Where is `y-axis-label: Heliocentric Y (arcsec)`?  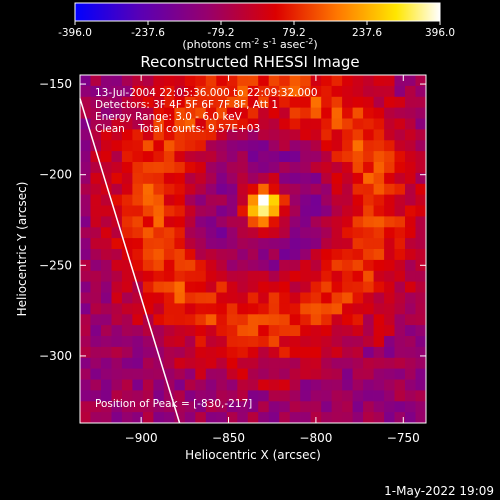
y-axis-label: Heliocentric Y (arcsec) is located at coordinates (22, 249).